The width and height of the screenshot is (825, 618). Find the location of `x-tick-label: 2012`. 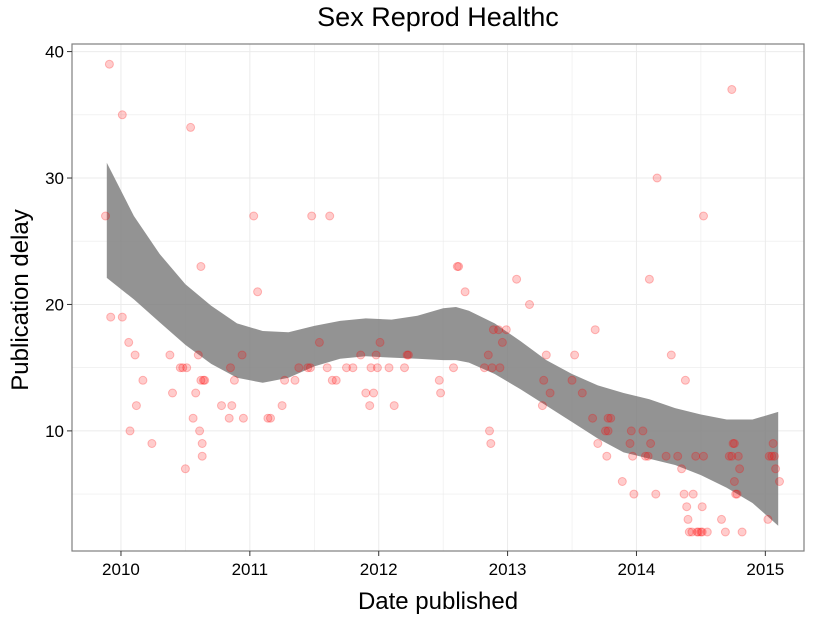

x-tick-label: 2012 is located at coordinates (379, 569).